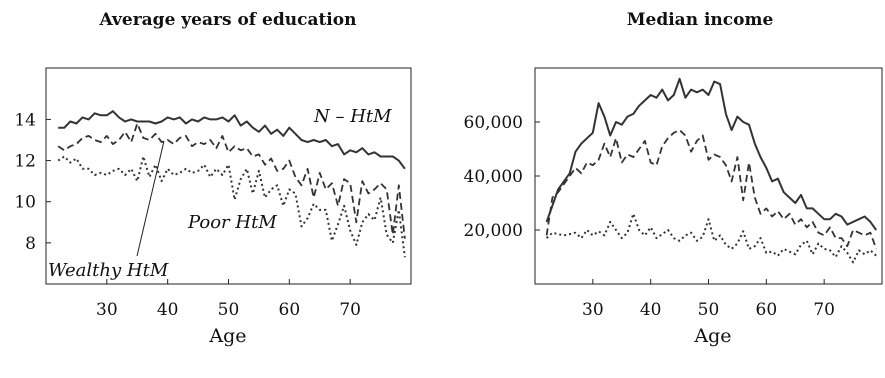 The height and width of the screenshot is (378, 885). What do you see at coordinates (231, 206) in the screenshot?
I see `education-series-dotted-line` at bounding box center [231, 206].